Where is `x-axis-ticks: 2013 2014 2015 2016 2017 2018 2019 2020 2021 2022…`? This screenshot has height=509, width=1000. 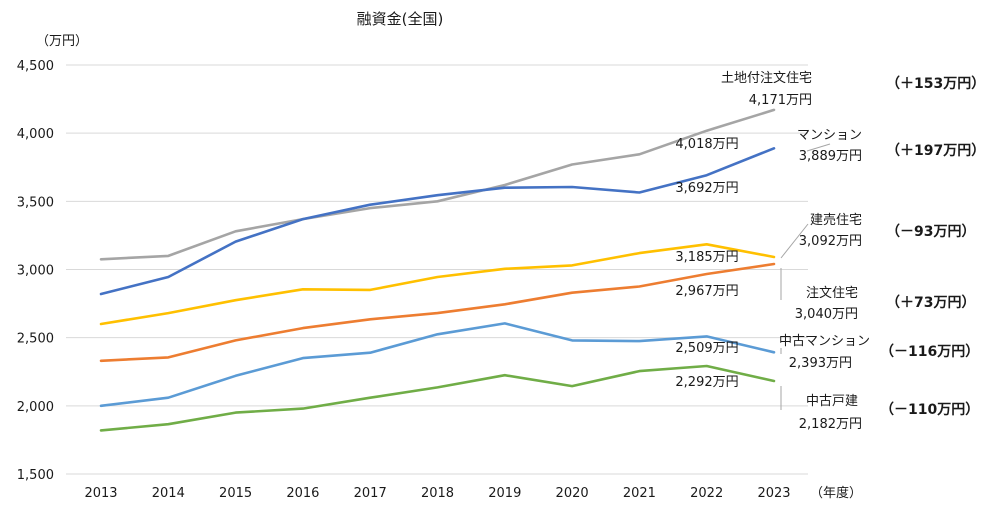 x-axis-ticks: 2013 2014 2015 2016 2017 2018 2019 2020 2021 2022… is located at coordinates (437, 493).